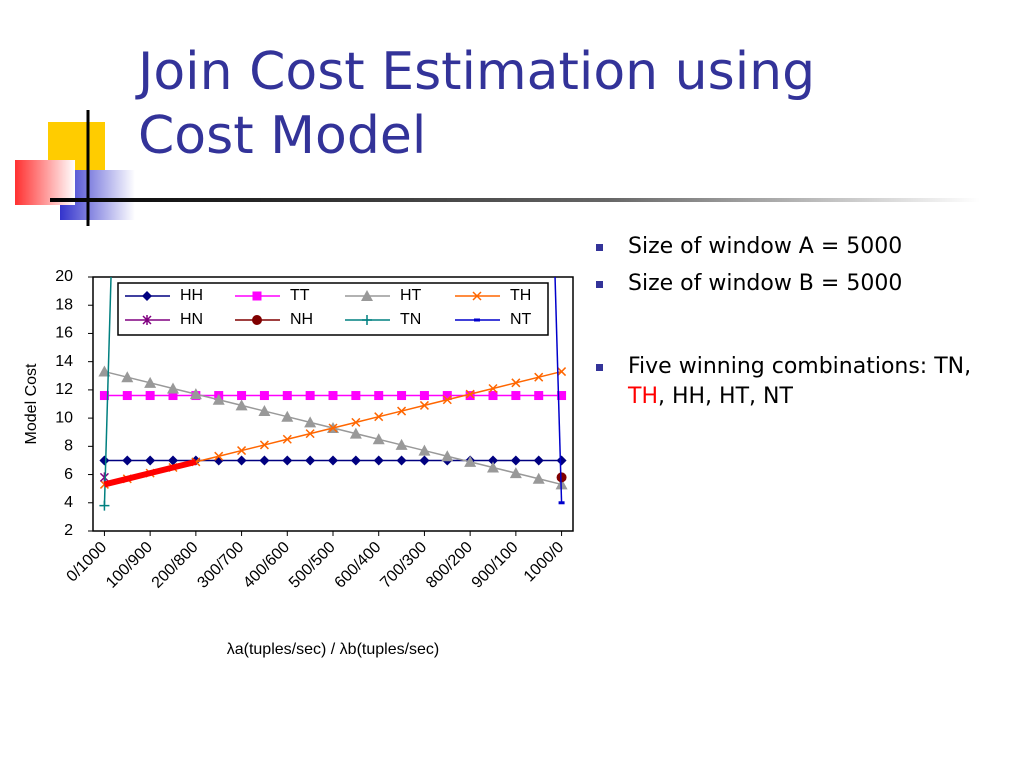 The height and width of the screenshot is (768, 1024). What do you see at coordinates (64, 304) in the screenshot?
I see `y-tick-label: 18` at bounding box center [64, 304].